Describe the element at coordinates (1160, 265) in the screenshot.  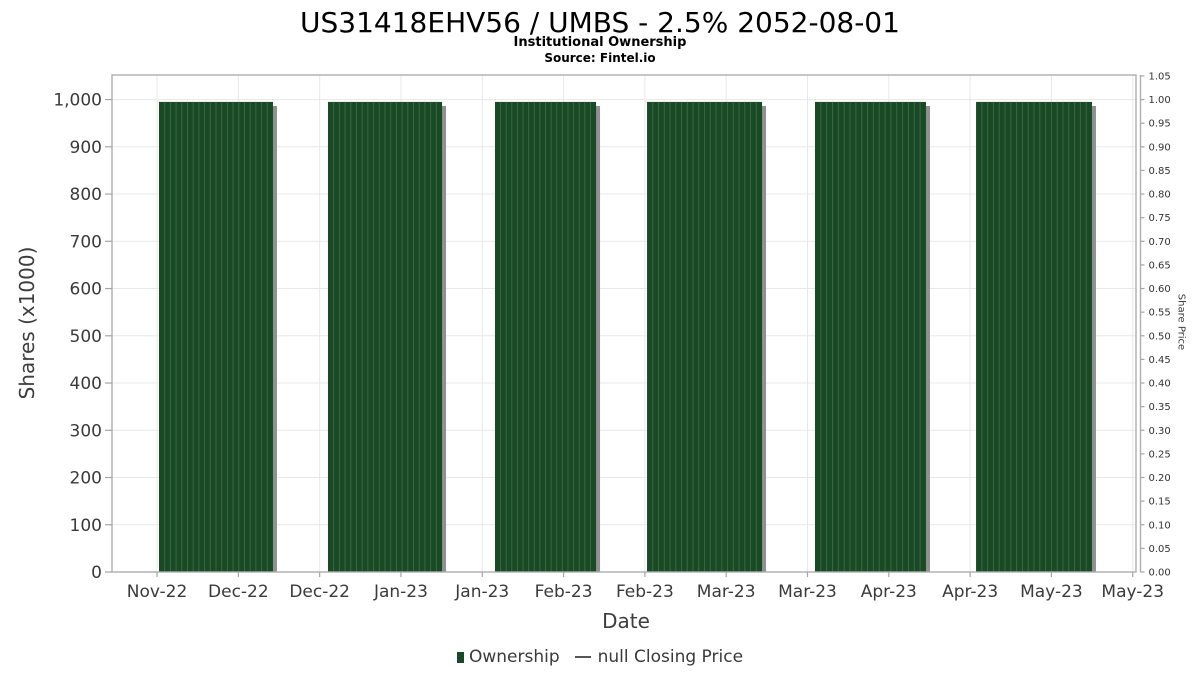
I see `y-right-tick-label: 0.65` at that location.